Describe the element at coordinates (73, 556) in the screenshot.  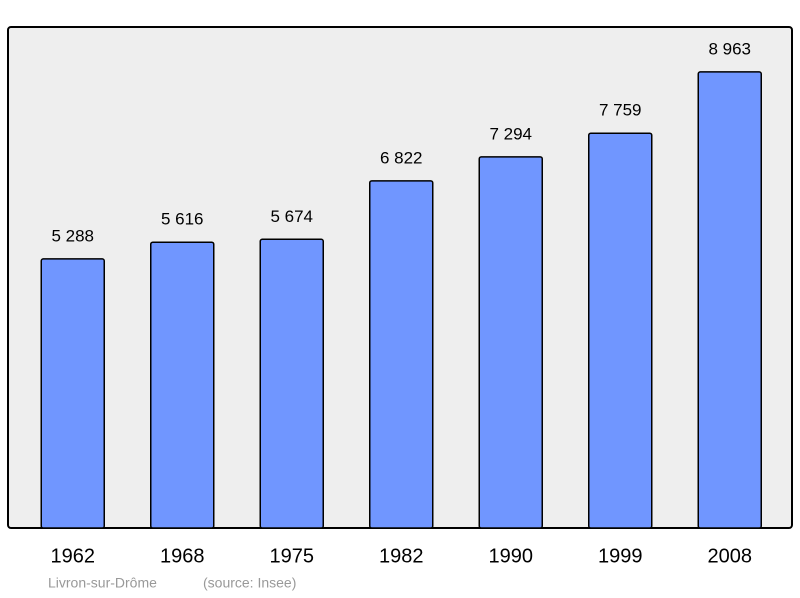
I see `x-tick-label: 1962` at that location.